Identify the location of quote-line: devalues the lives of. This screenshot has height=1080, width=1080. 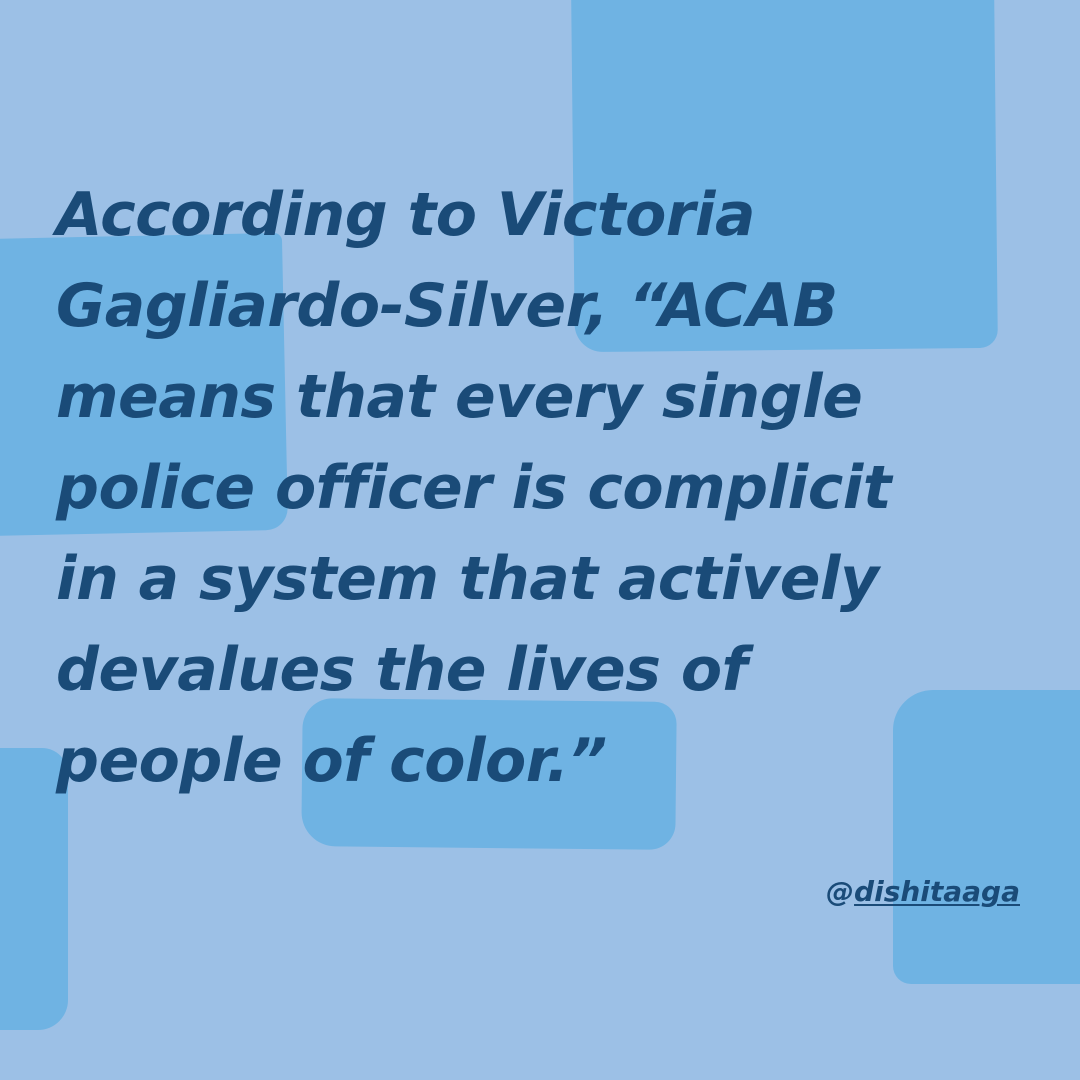
(402, 670).